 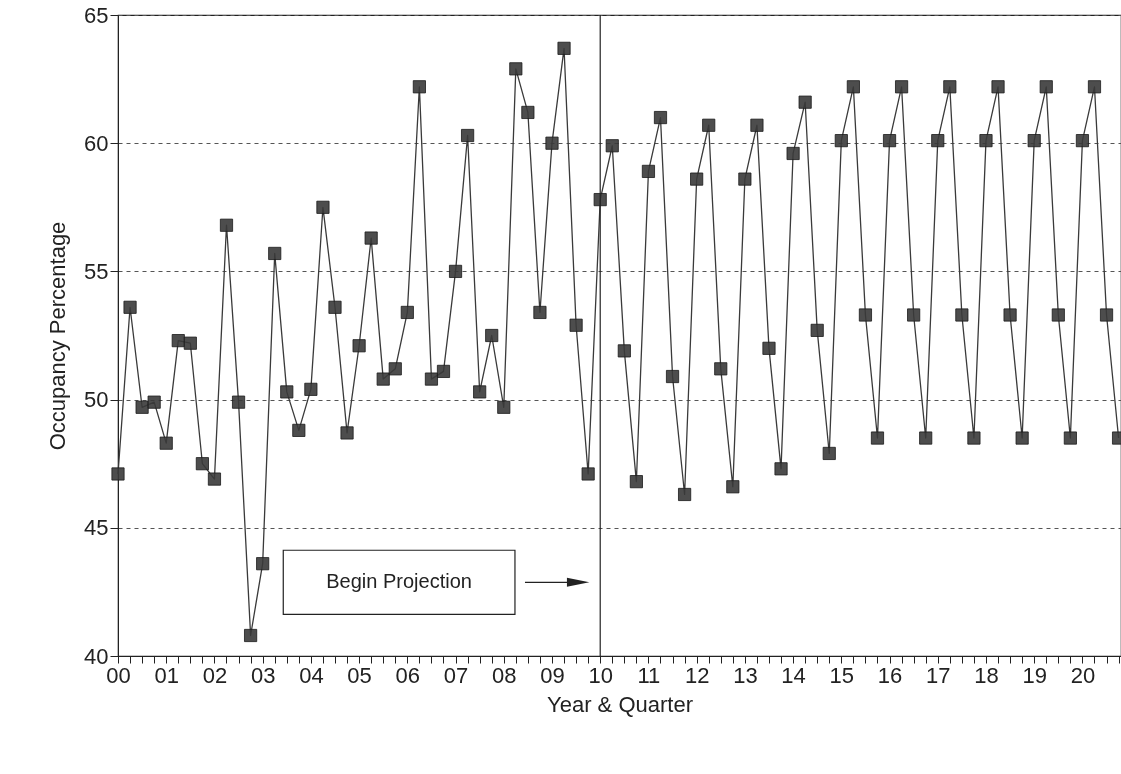 What do you see at coordinates (986, 675) in the screenshot?
I see `x-tick-label: 18` at bounding box center [986, 675].